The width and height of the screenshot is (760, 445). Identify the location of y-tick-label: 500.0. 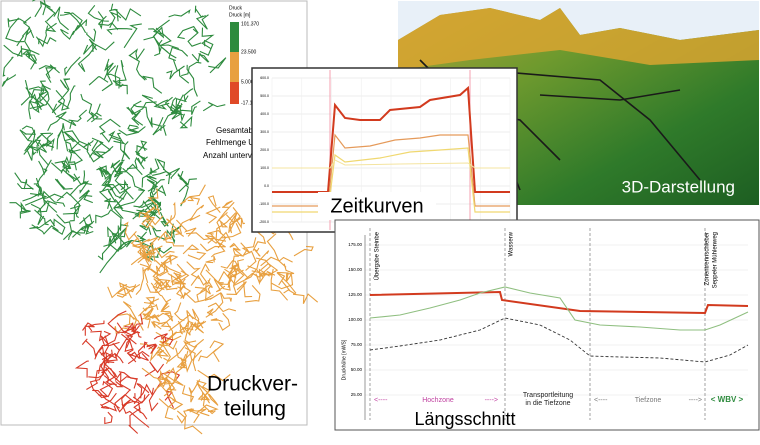
(264, 96).